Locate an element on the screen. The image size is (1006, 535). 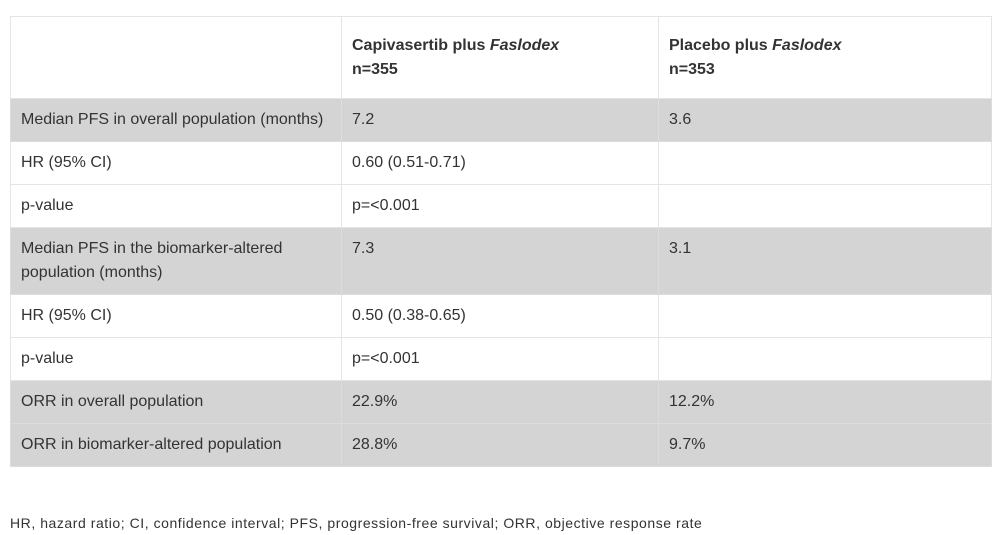
arm2-value: 12.2% is located at coordinates (825, 402).